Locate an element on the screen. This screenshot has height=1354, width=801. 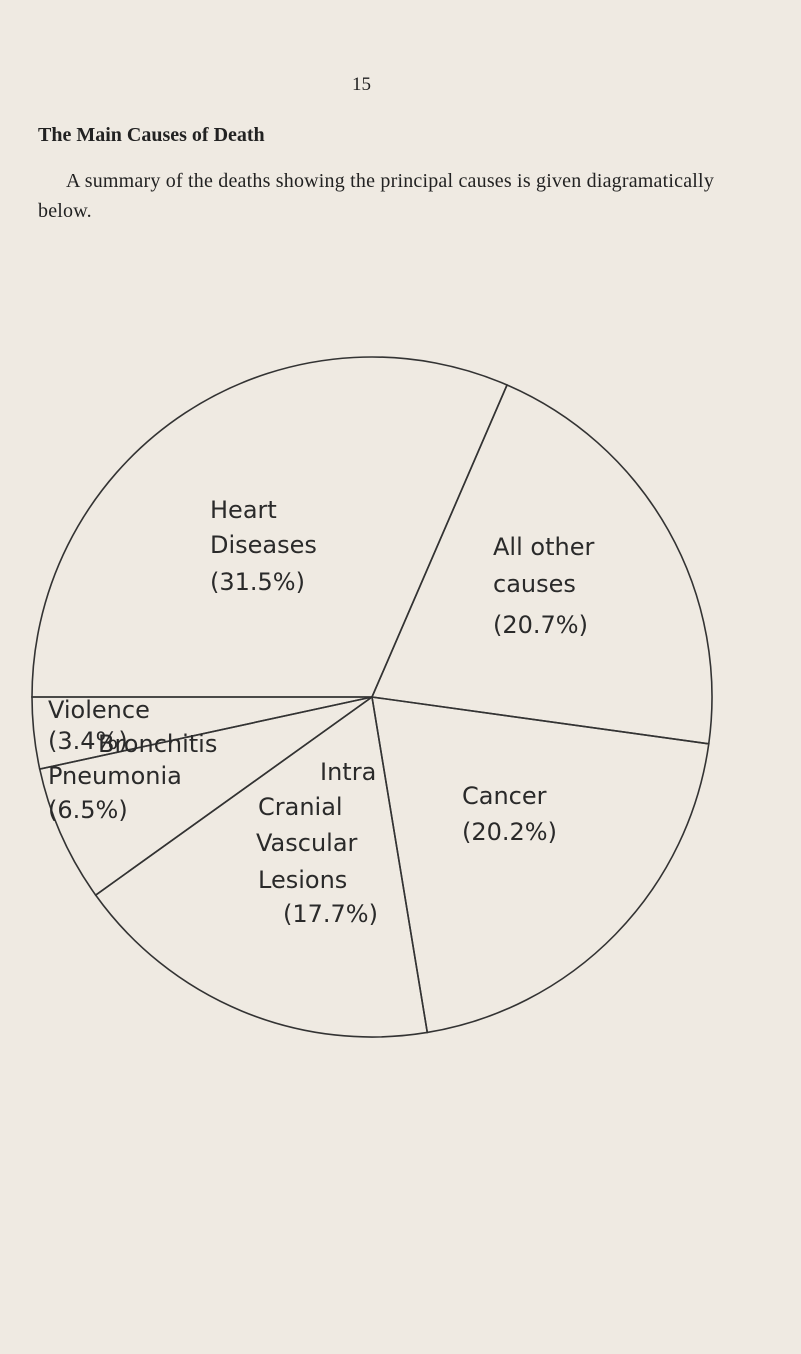
slice-label: Cancer is located at coordinates (504, 796).